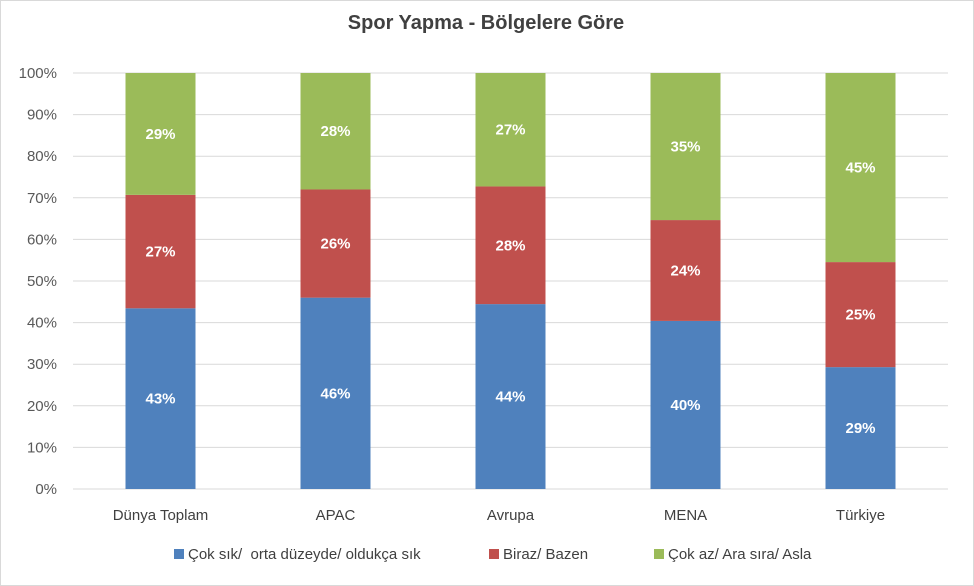 This screenshot has width=974, height=586. What do you see at coordinates (685, 515) in the screenshot?
I see `x-category-label: MENA` at bounding box center [685, 515].